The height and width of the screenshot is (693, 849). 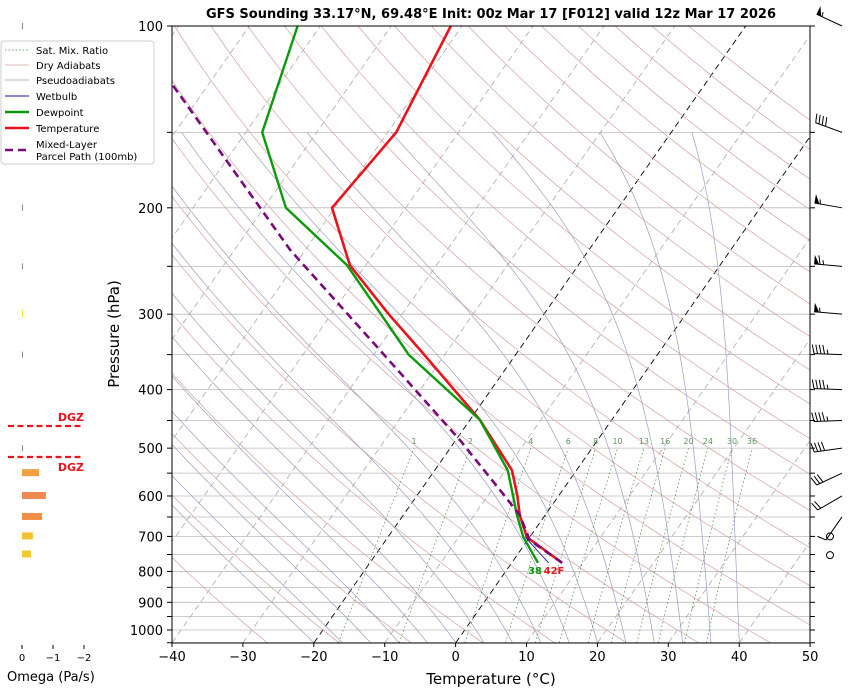 What do you see at coordinates (67, 129) in the screenshot?
I see `legend-label: Temperature` at bounding box center [67, 129].